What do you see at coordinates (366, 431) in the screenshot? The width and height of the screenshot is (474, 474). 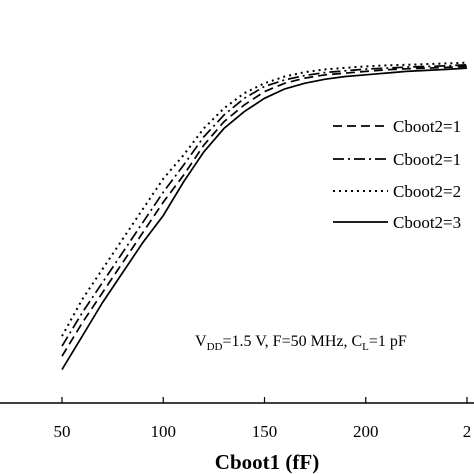 I see `x-tick-label: 200` at bounding box center [366, 431].